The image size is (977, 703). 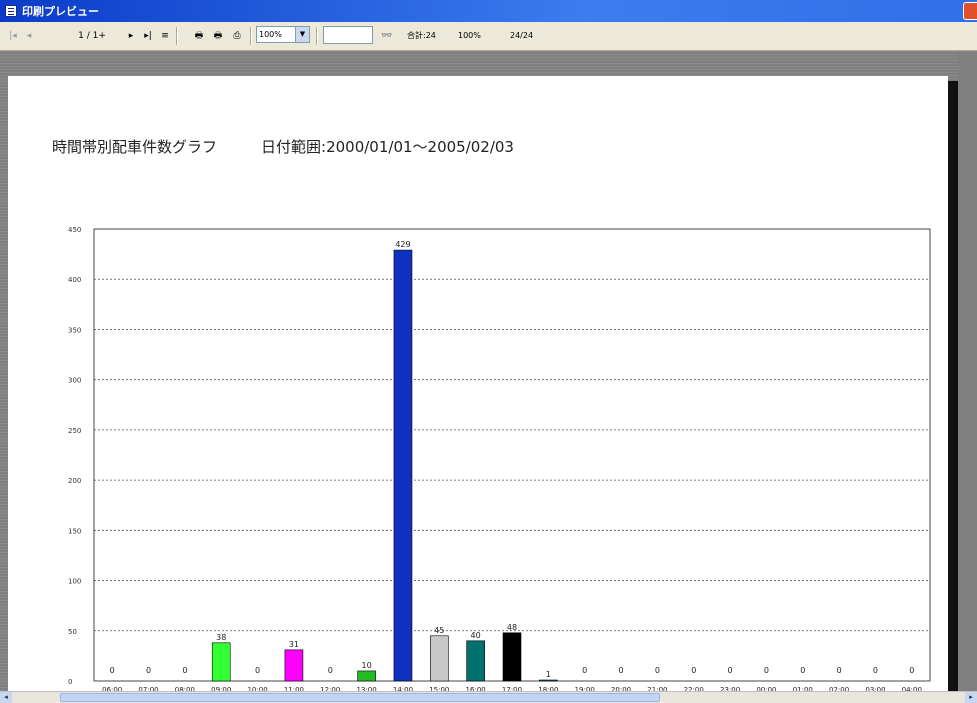 I want to click on y-tick-label: 250, so click(x=74, y=431).